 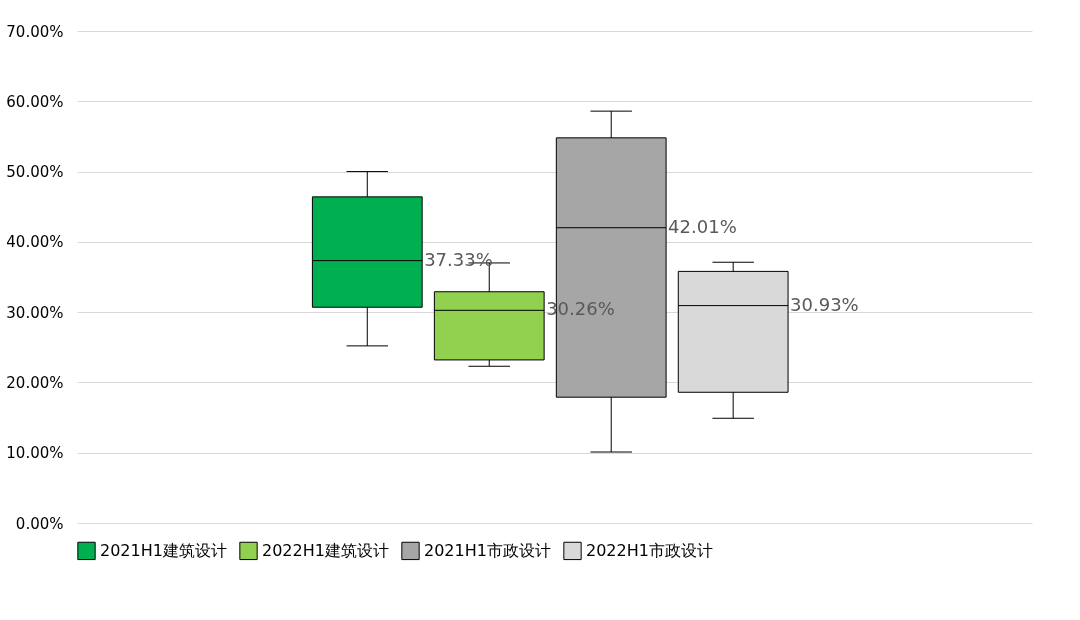 What do you see at coordinates (824, 304) in the screenshot?
I see `annotation: 30.93%` at bounding box center [824, 304].